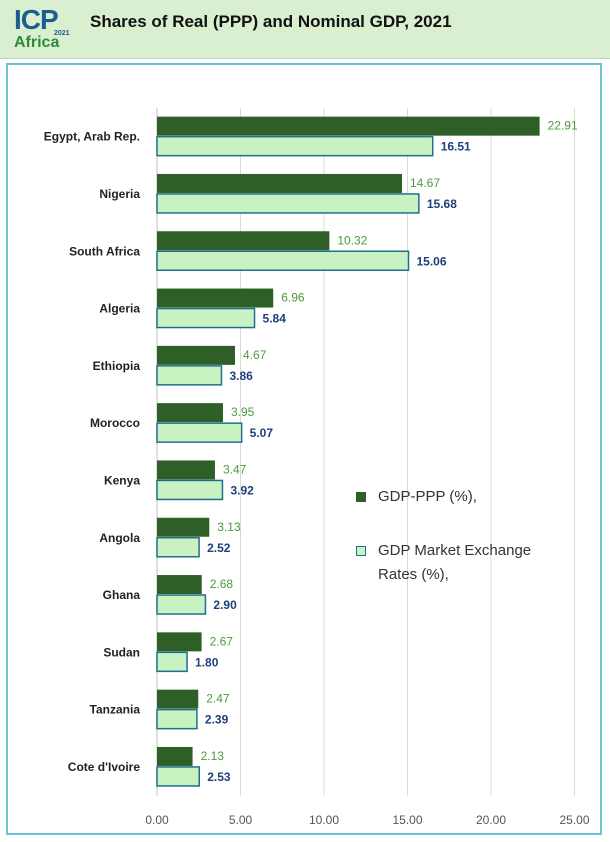 The image size is (610, 842). I want to click on data-label-market: 1.80, so click(207, 662).